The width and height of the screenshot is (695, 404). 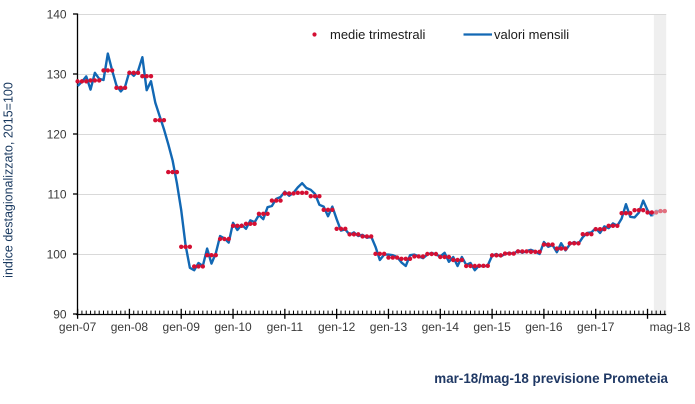 What do you see at coordinates (57, 14) in the screenshot?
I see `y-tick-label: 140` at bounding box center [57, 14].